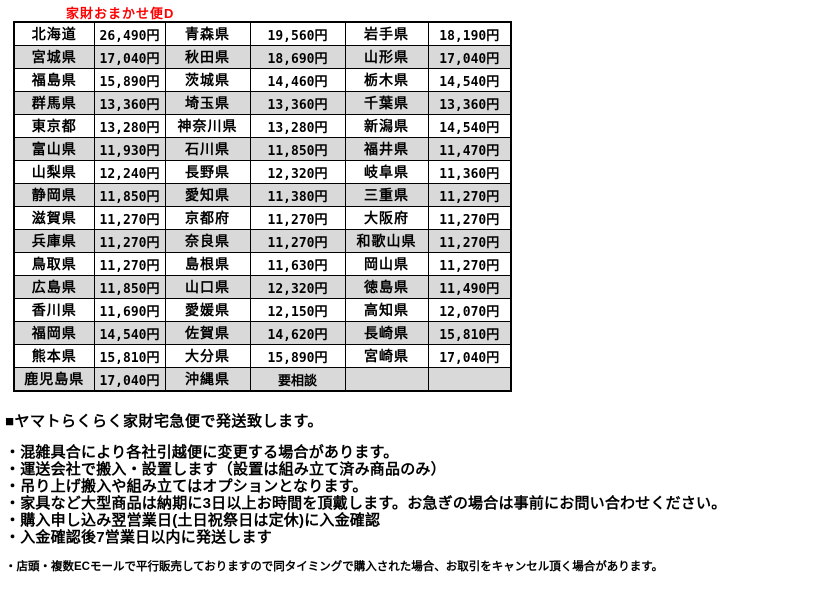 The height and width of the screenshot is (595, 822). Describe the element at coordinates (193, 520) in the screenshot. I see `note-bullet: ・購入申し込み翌営業日(土日祝祭日は定休)に入金確認` at that location.